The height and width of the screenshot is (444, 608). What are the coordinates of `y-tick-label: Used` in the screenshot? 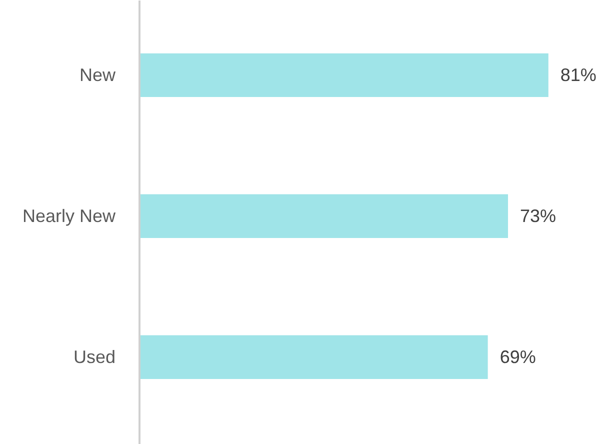 It's located at (94, 357).